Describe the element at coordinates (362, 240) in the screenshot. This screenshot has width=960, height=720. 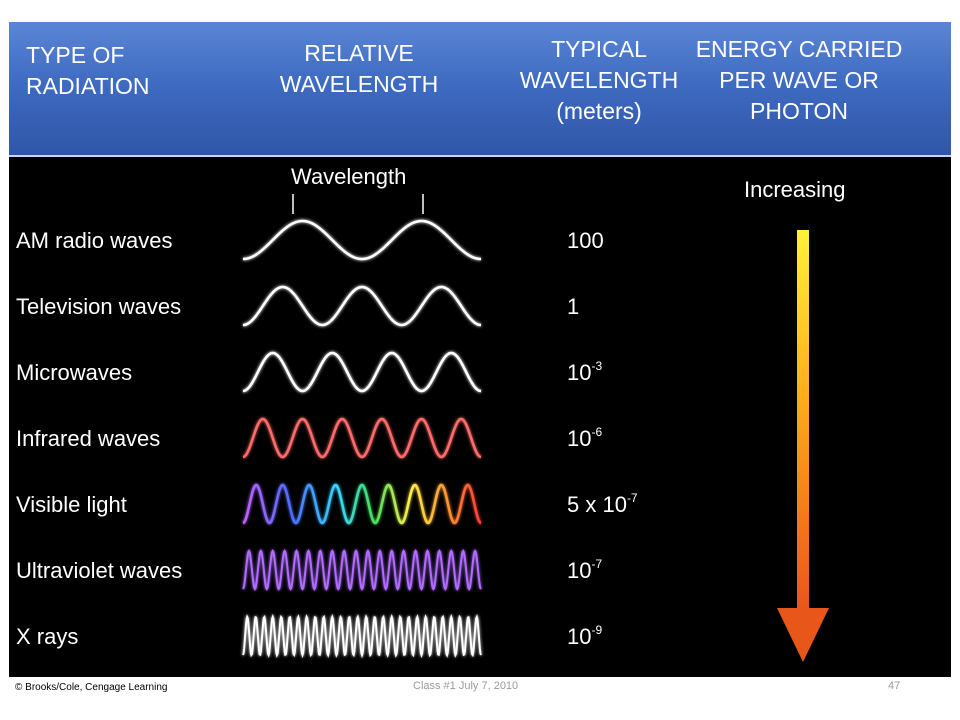
I see `wave-am` at that location.